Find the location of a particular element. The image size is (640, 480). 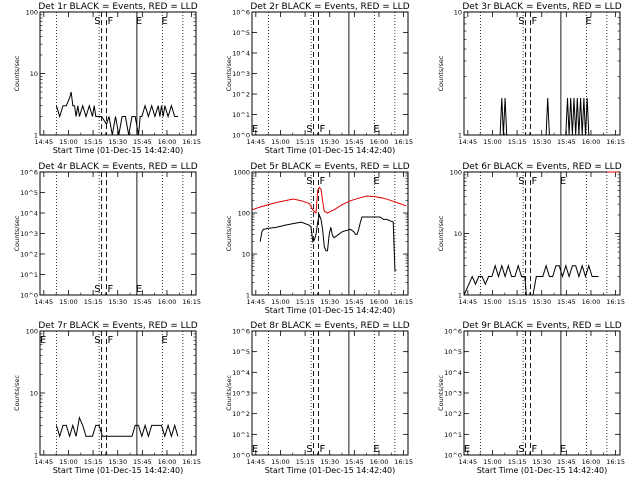

panel-title: Det 4r BLACK = Events, RED = LLD is located at coordinates (117, 167).